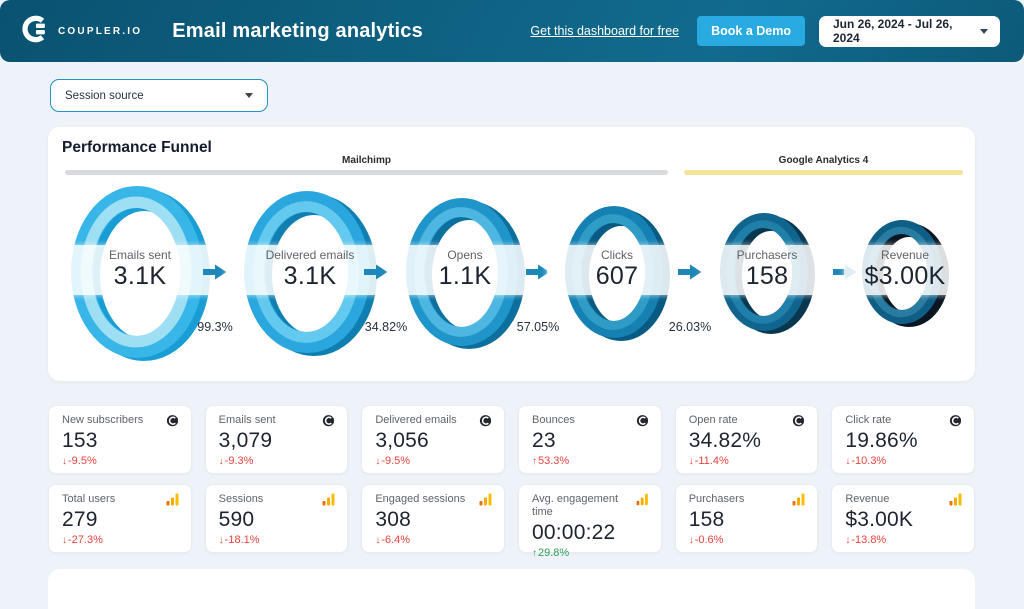 The image size is (1024, 609). I want to click on book-demo-button: Book a Demo, so click(751, 31).